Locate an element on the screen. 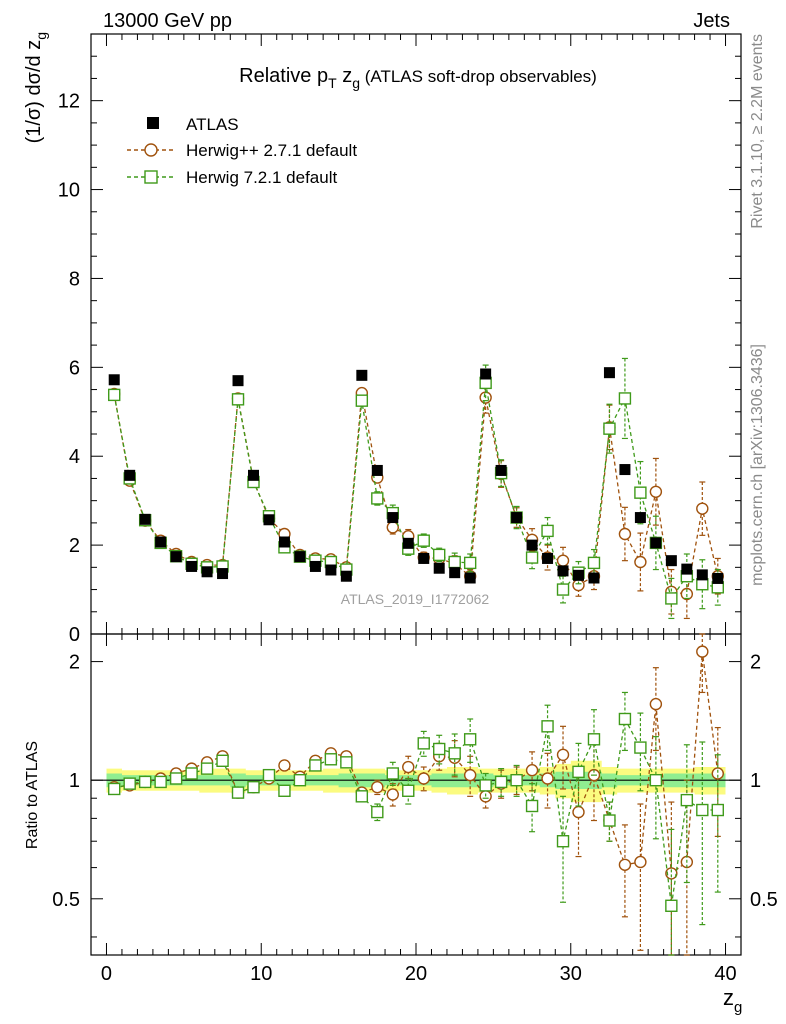  mcplots-info-label: mcplots.cern.ch [arXiv:1306.3436] is located at coordinates (757, 465).